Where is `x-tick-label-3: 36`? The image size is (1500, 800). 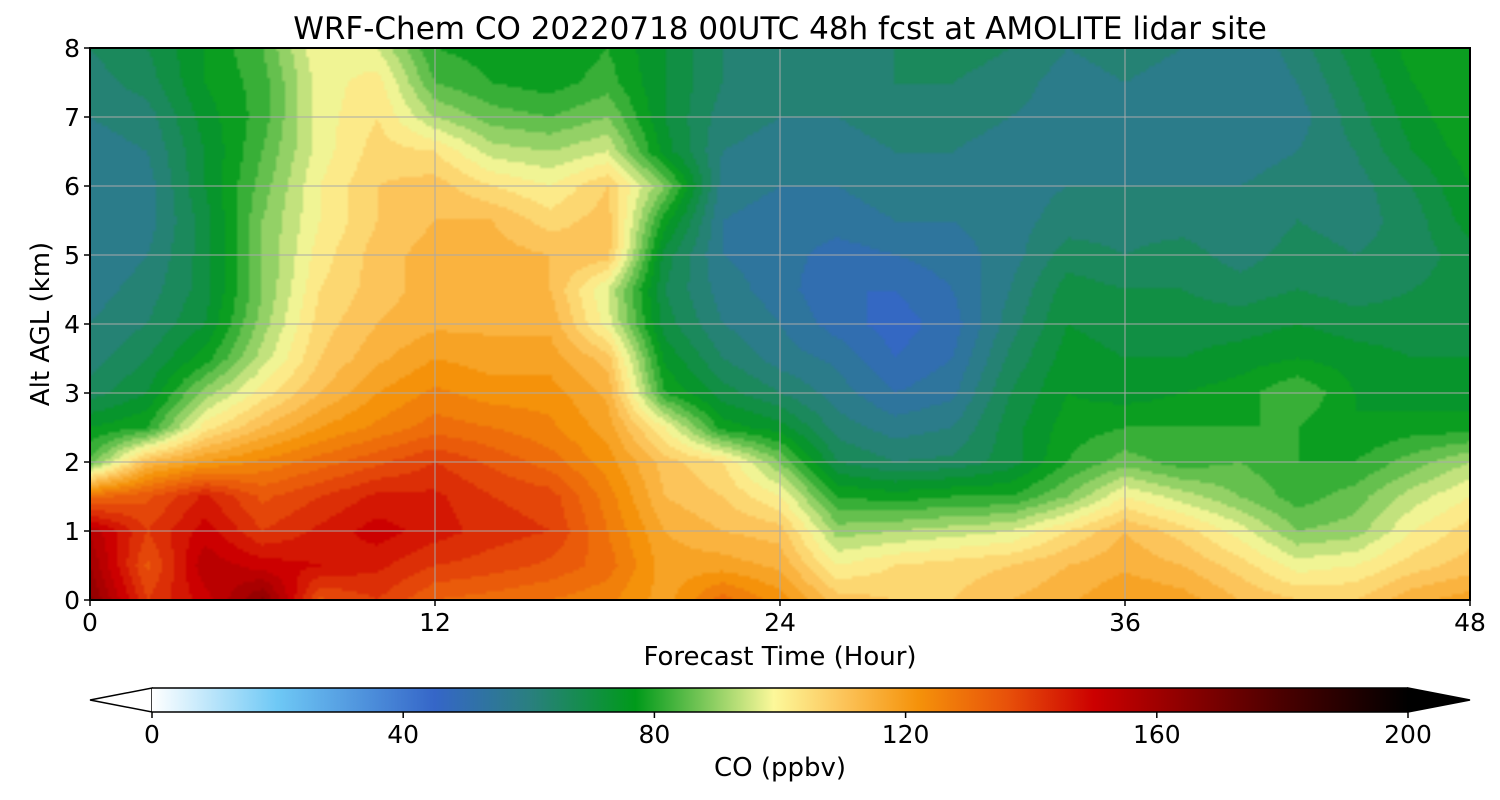
x-tick-label-3: 36 is located at coordinates (1125, 622).